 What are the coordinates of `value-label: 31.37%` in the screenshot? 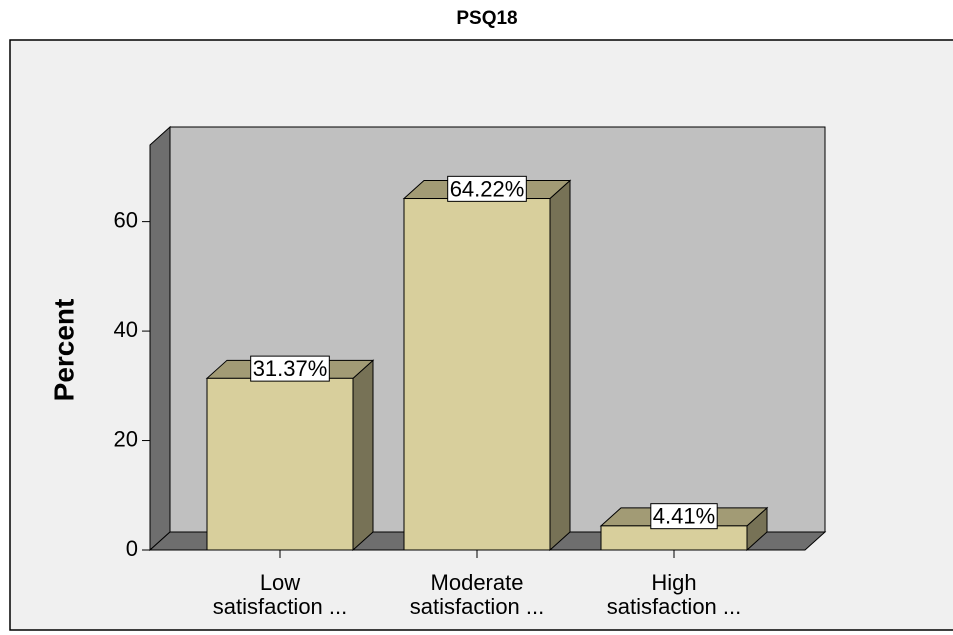 It's located at (290, 368).